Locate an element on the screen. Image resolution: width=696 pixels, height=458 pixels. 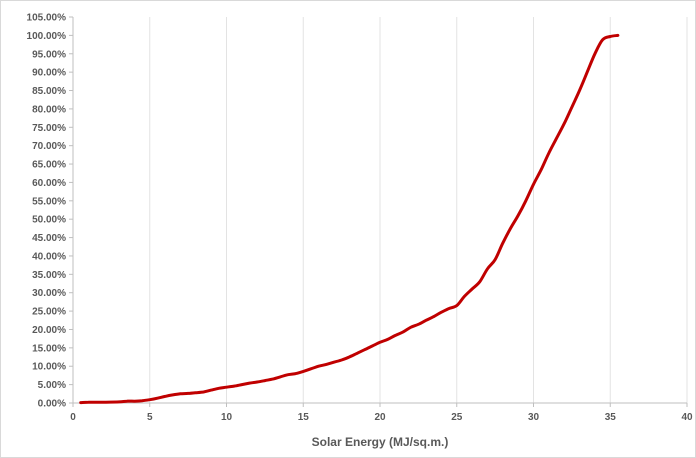
y-tick-label: 45.00% is located at coordinates (49, 238).